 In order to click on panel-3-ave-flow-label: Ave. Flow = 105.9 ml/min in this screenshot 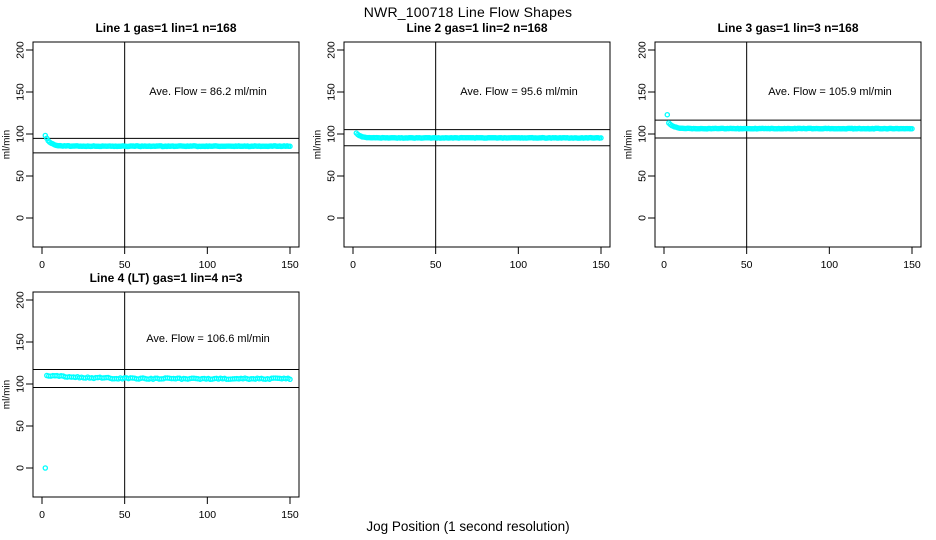, I will do `click(830, 92)`.